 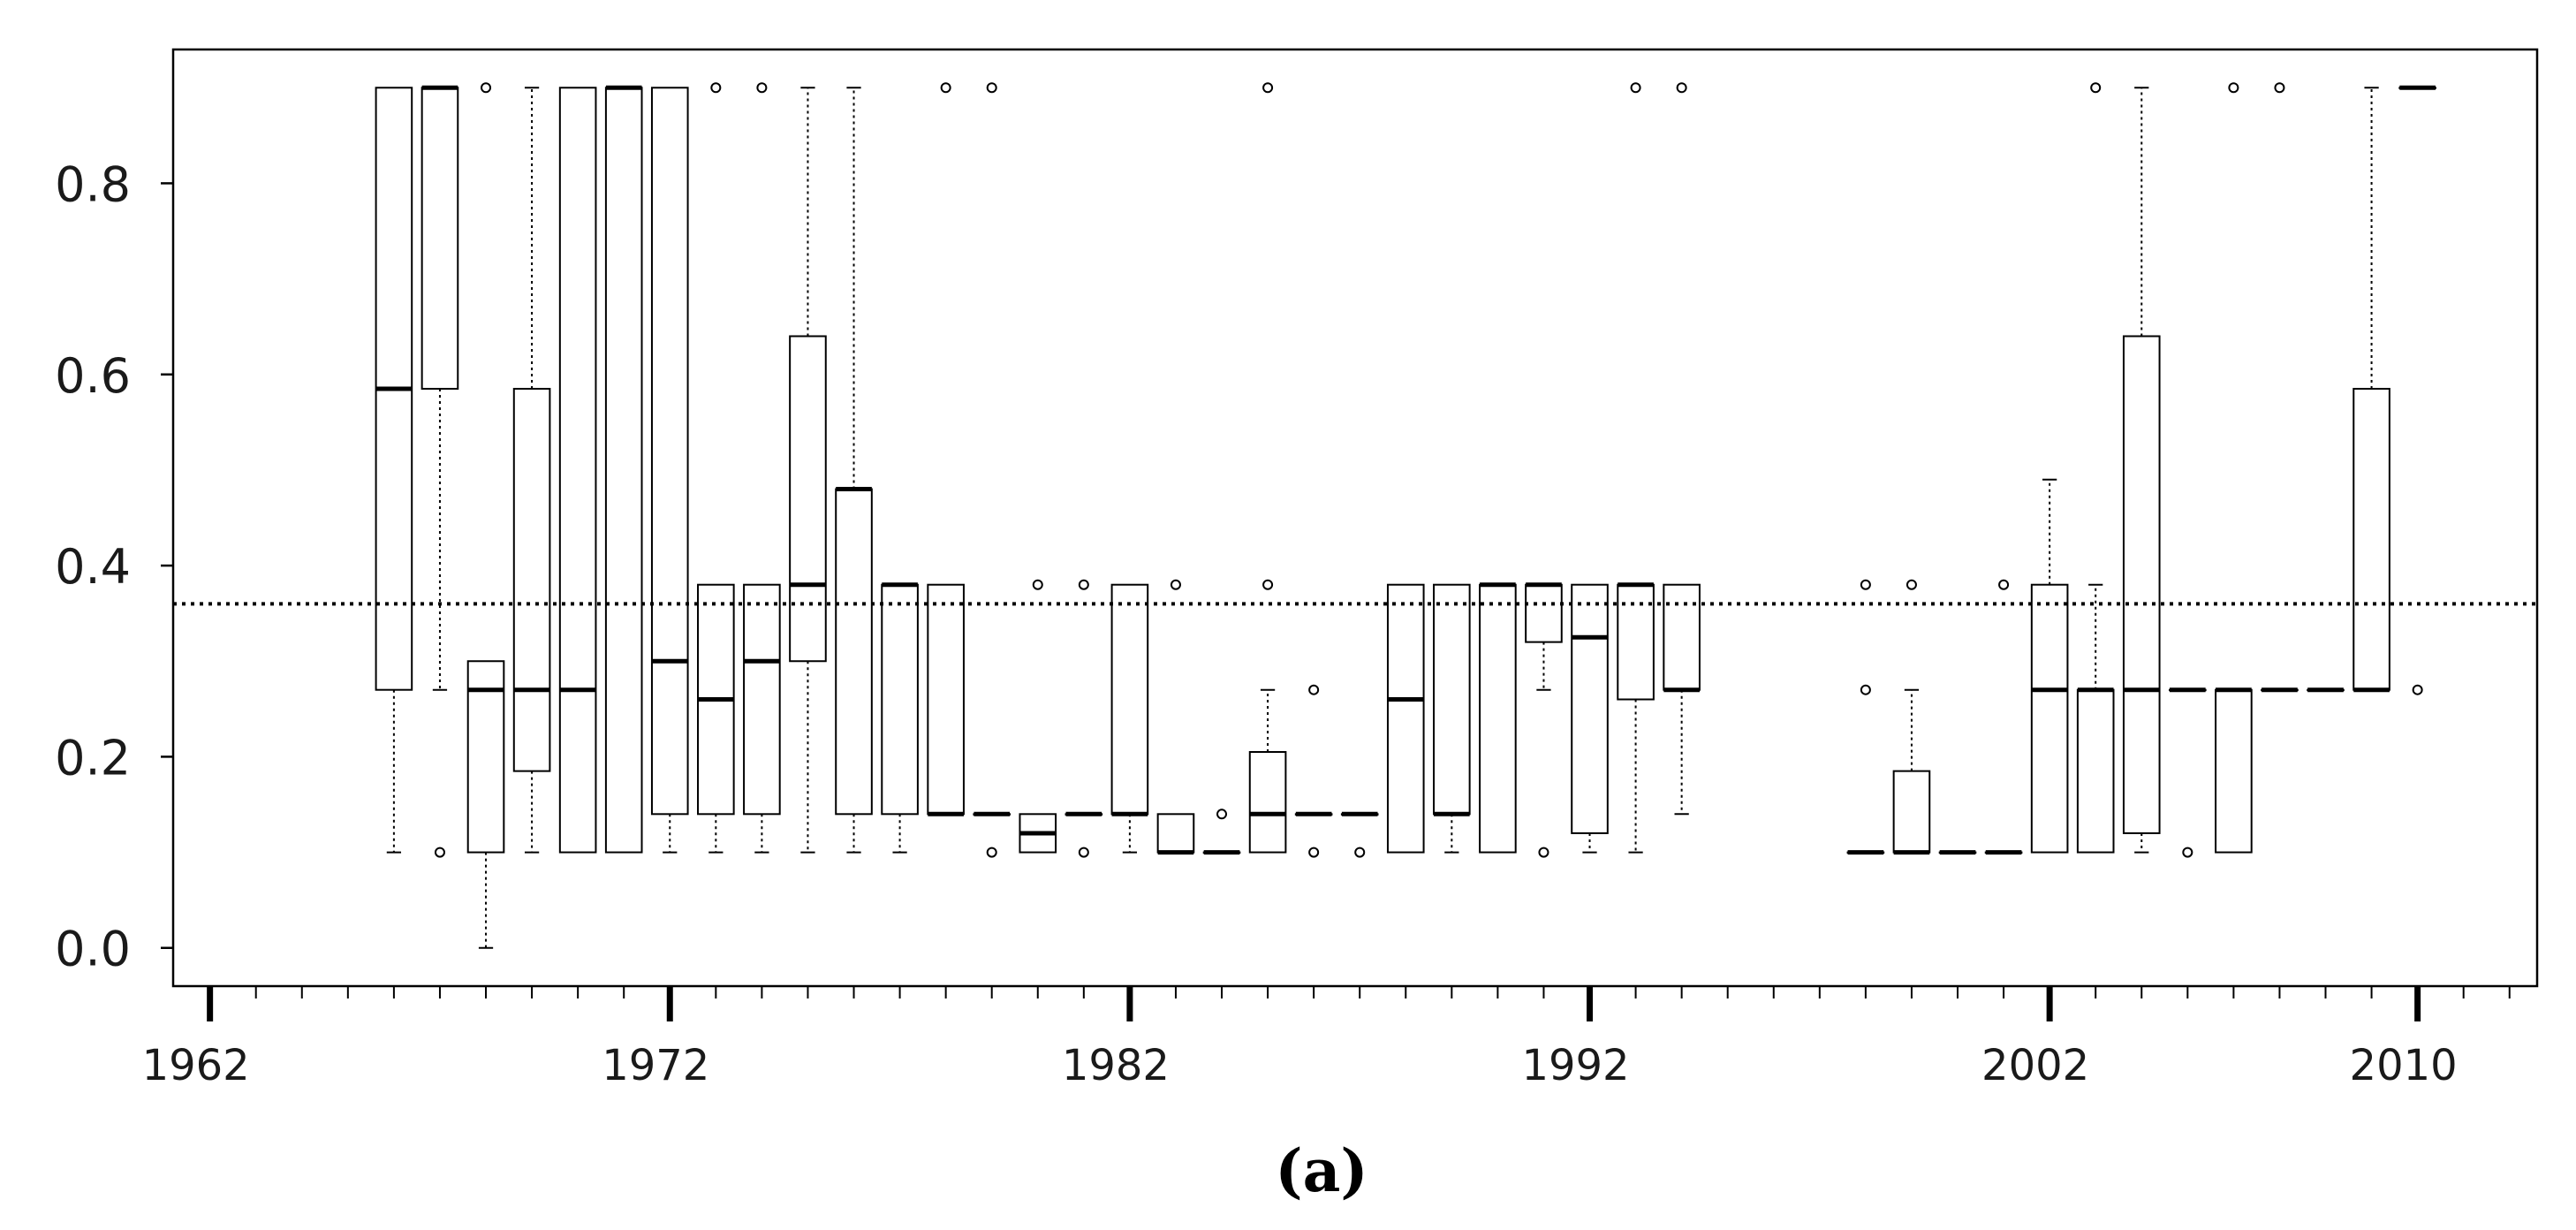 What do you see at coordinates (167, 565) in the screenshot?
I see `y-axis-ticks` at bounding box center [167, 565].